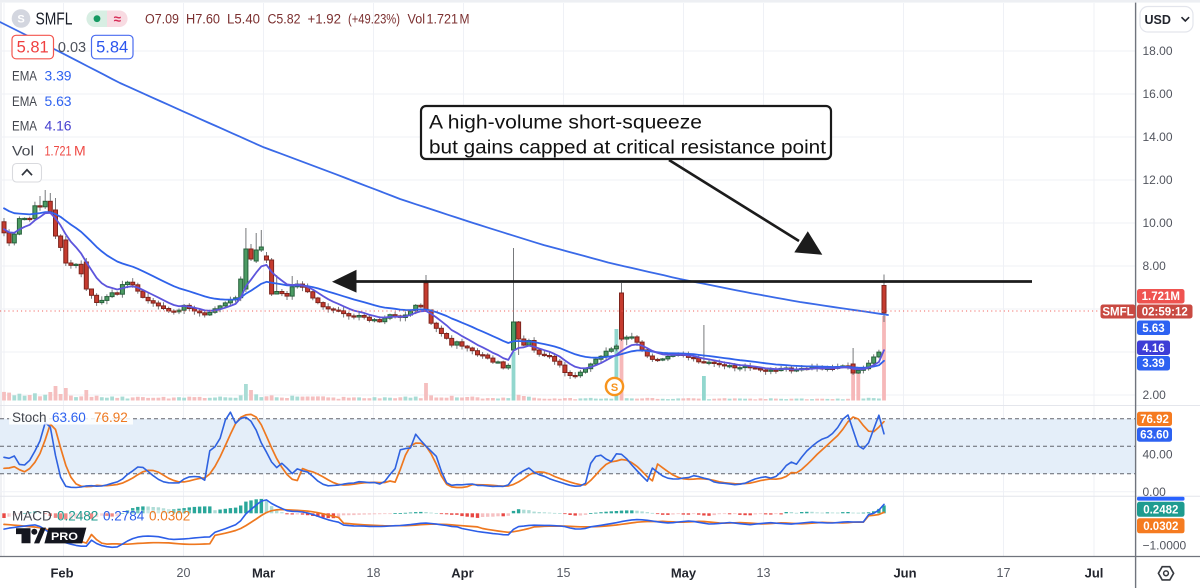 This screenshot has height=588, width=1200. What do you see at coordinates (564, 573) in the screenshot?
I see `svg-text: 15` at bounding box center [564, 573].